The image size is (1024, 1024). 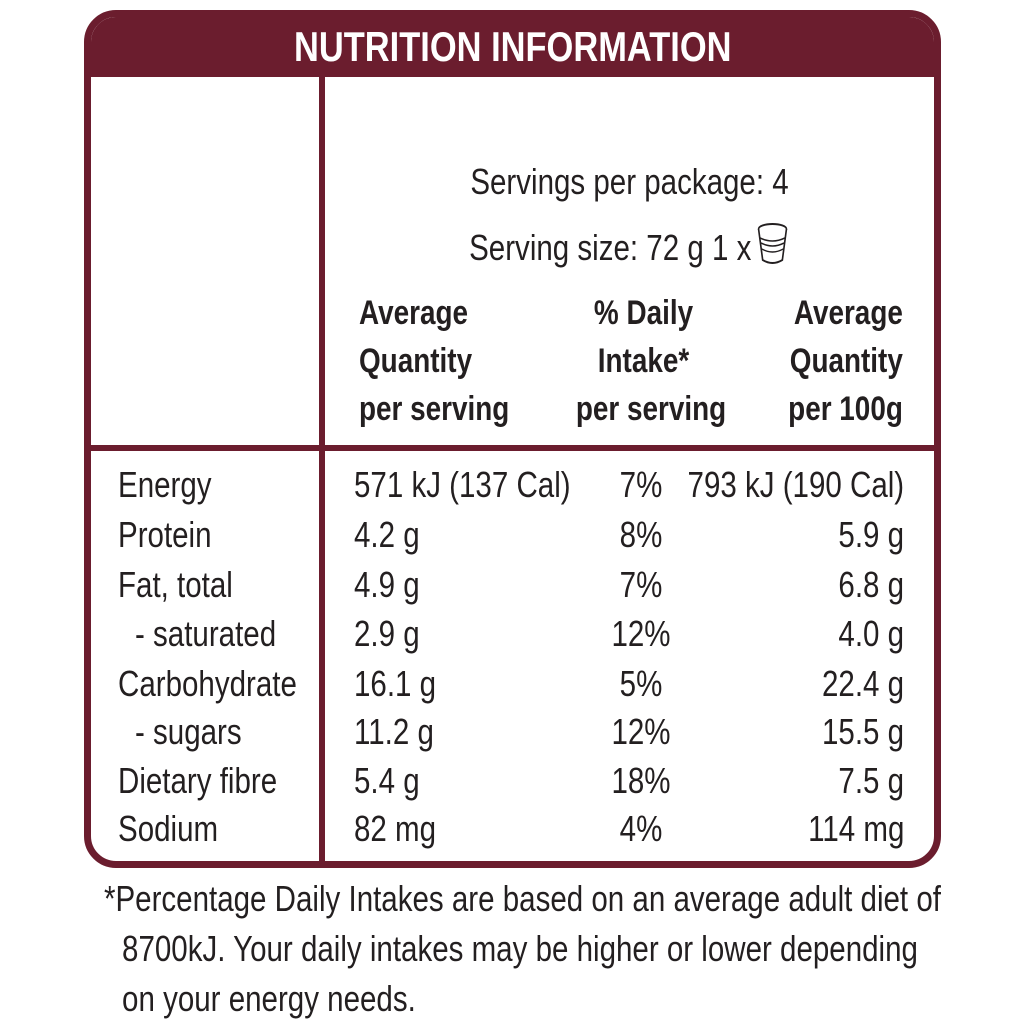 I want to click on per-serving-value: 16.1 g, so click(x=395, y=683).